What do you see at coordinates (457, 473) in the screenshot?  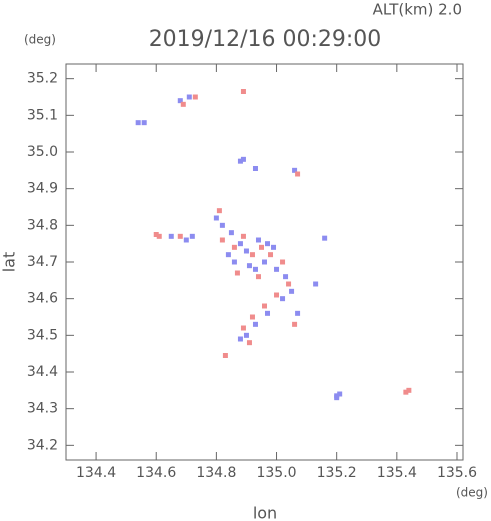 I see `x-tick-label: 135.6` at bounding box center [457, 473].